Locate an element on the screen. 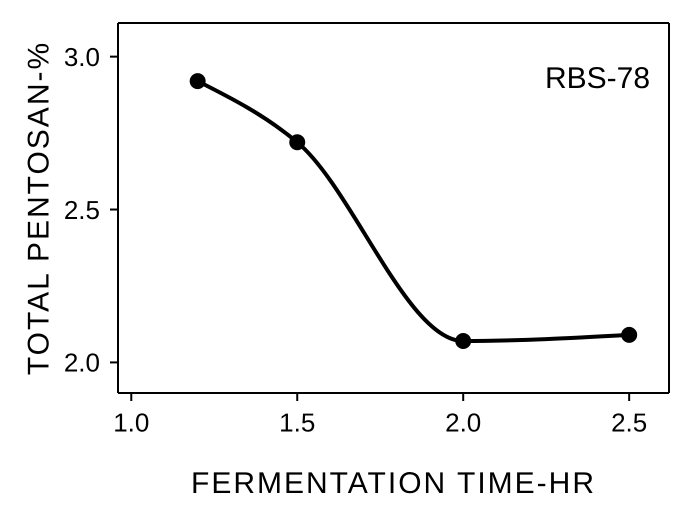 The image size is (682, 521). annotation: RBS-78 is located at coordinates (597, 79).